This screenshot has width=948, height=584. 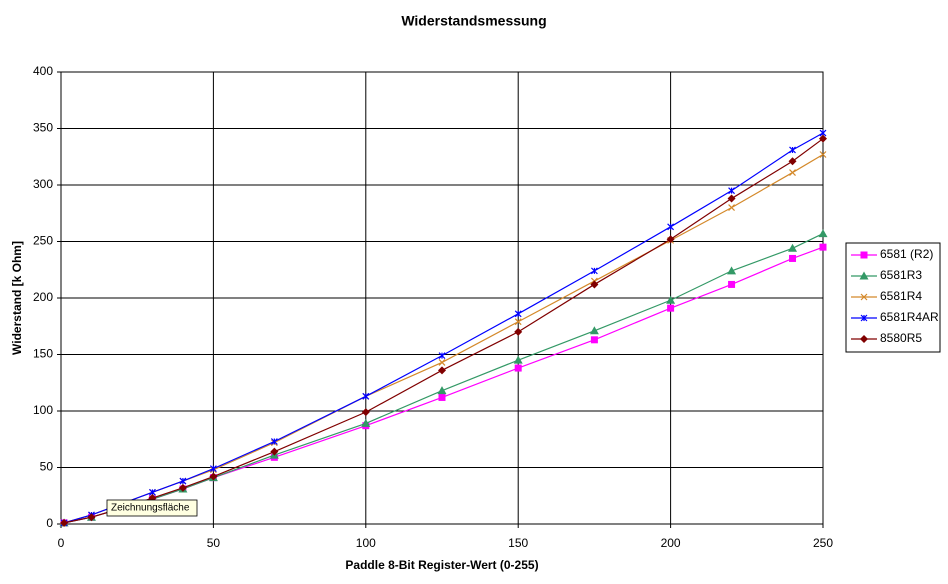 I want to click on tooltip-box, so click(x=152, y=508).